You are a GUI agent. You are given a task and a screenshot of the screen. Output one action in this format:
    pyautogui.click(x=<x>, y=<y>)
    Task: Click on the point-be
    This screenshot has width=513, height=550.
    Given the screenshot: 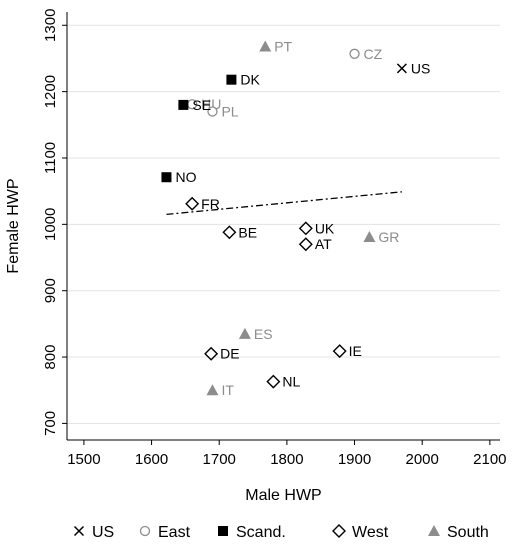 What is the action you would take?
    pyautogui.click(x=229, y=232)
    